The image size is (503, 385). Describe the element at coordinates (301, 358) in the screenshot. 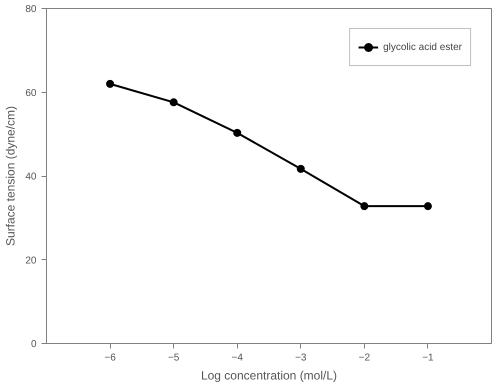

I see `x-tick-label: −3` at that location.